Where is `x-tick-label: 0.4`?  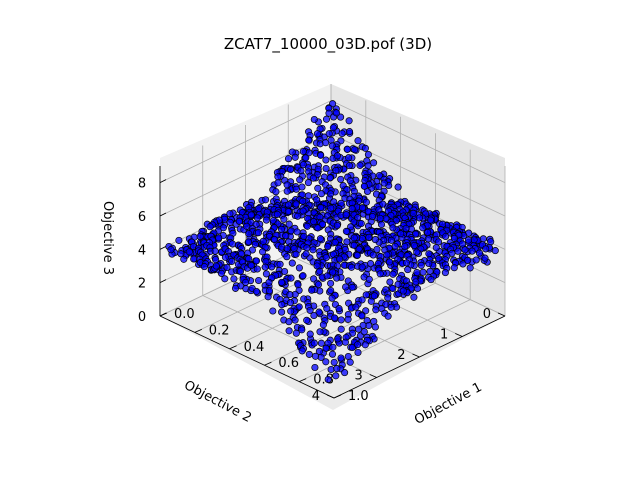
x-tick-label: 0.4 is located at coordinates (254, 347).